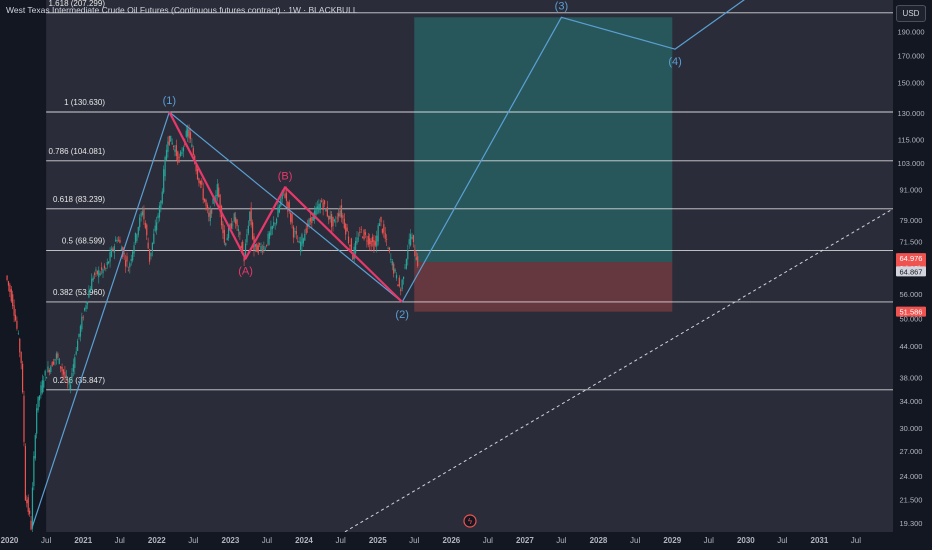  Describe the element at coordinates (401, 315) in the screenshot. I see `wave-label: (2)` at that location.